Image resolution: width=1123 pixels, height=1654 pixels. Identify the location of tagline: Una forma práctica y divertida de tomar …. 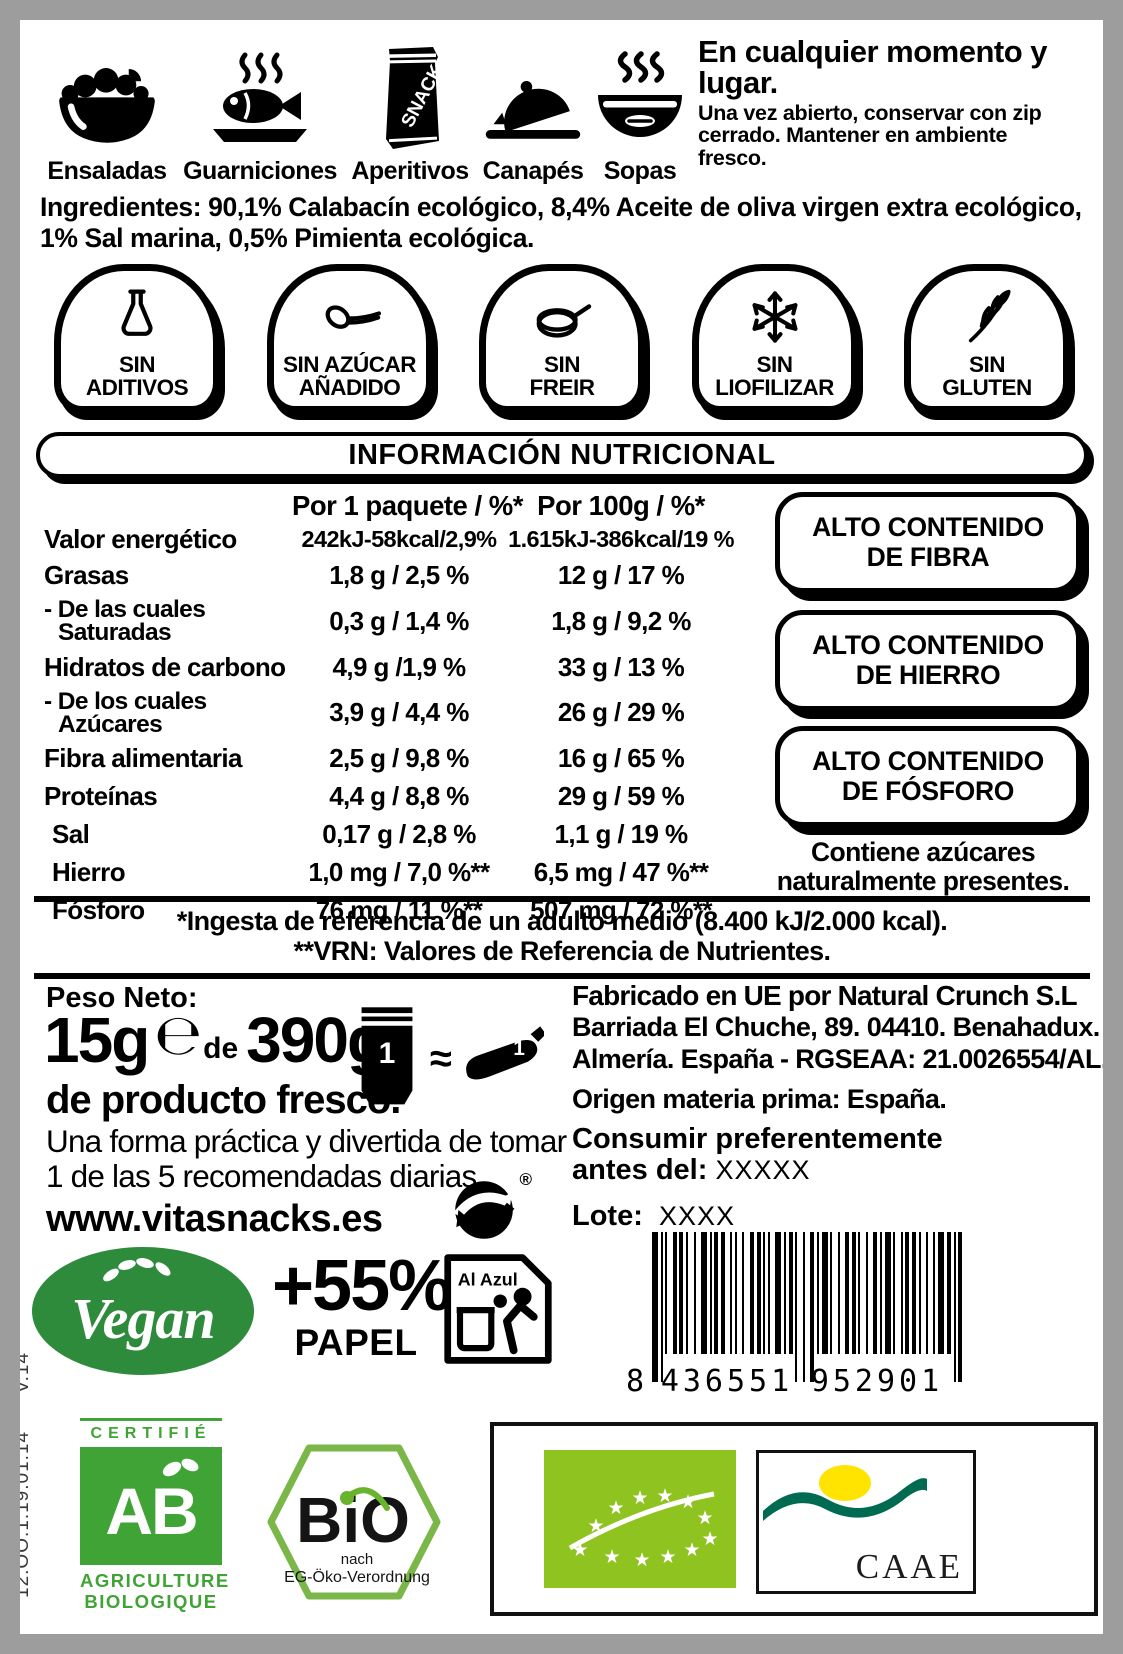
(306, 1158).